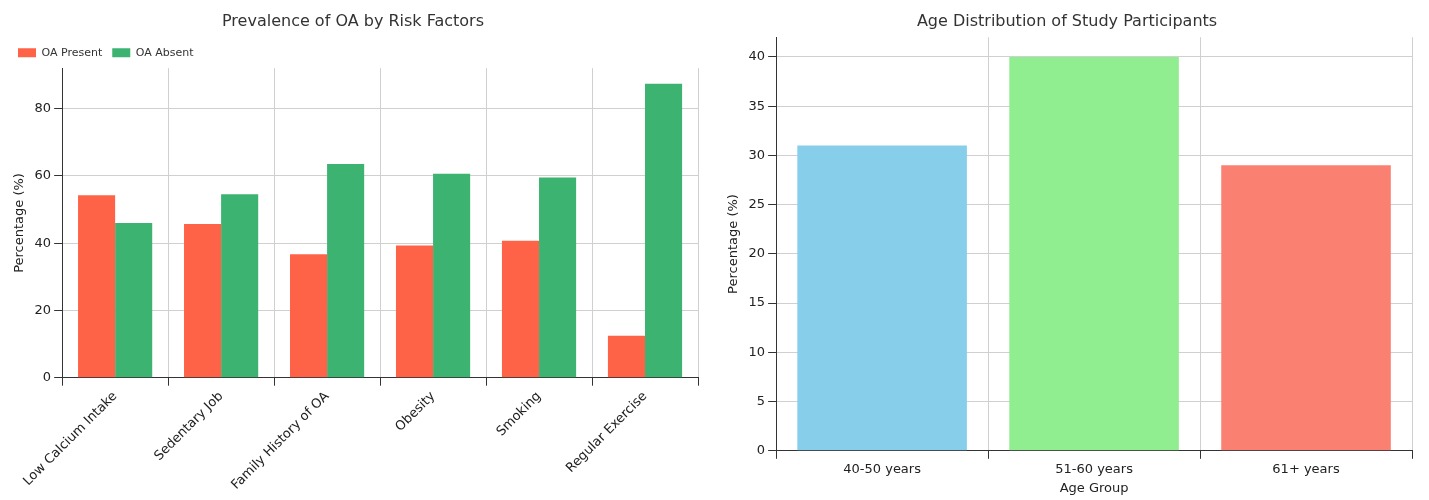  I want to click on y-tick-label: 60, so click(43, 175).